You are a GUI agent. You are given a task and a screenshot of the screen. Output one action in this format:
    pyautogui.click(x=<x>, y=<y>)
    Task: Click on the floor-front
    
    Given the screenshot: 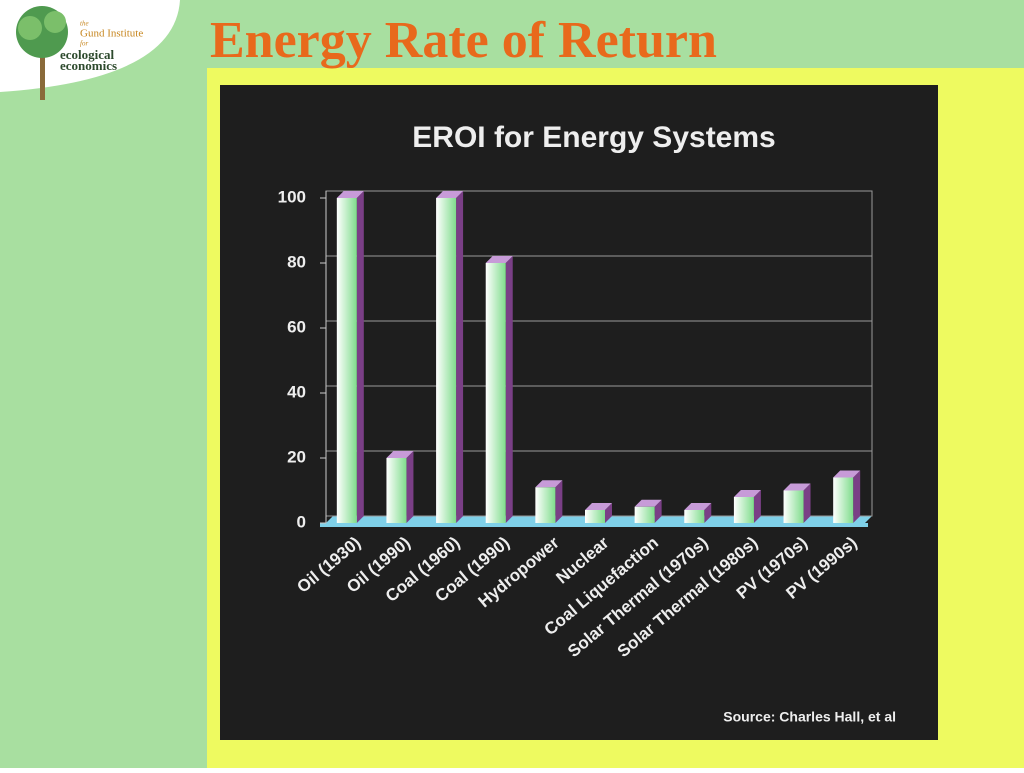 What is the action you would take?
    pyautogui.click(x=594, y=525)
    